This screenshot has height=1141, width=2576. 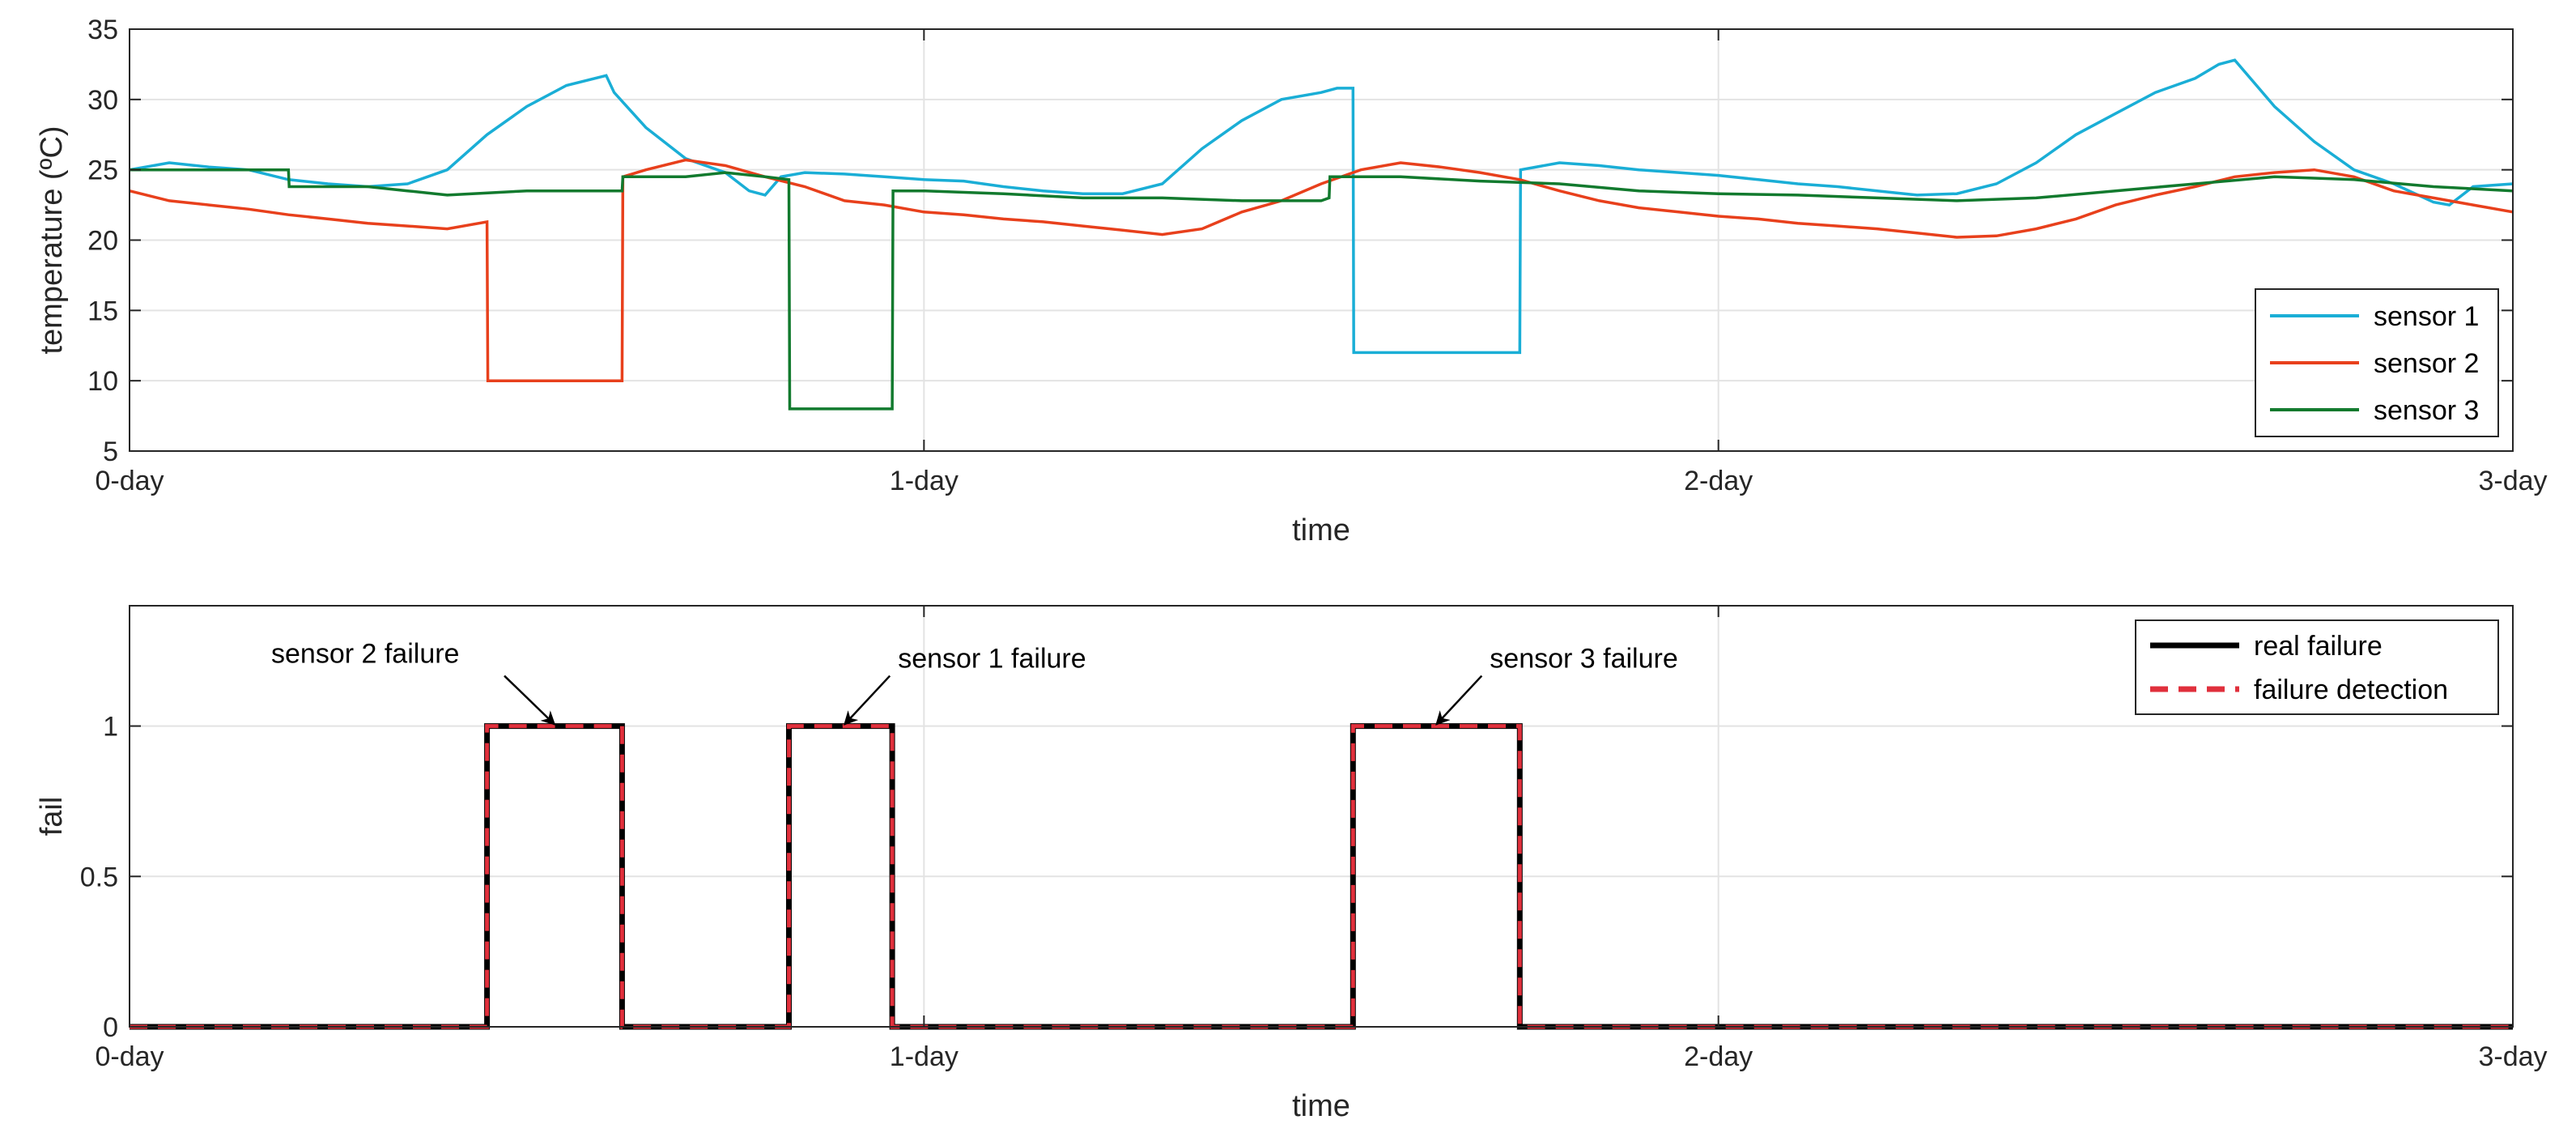 What do you see at coordinates (2427, 411) in the screenshot?
I see `legend-label-3: sensor 3` at bounding box center [2427, 411].